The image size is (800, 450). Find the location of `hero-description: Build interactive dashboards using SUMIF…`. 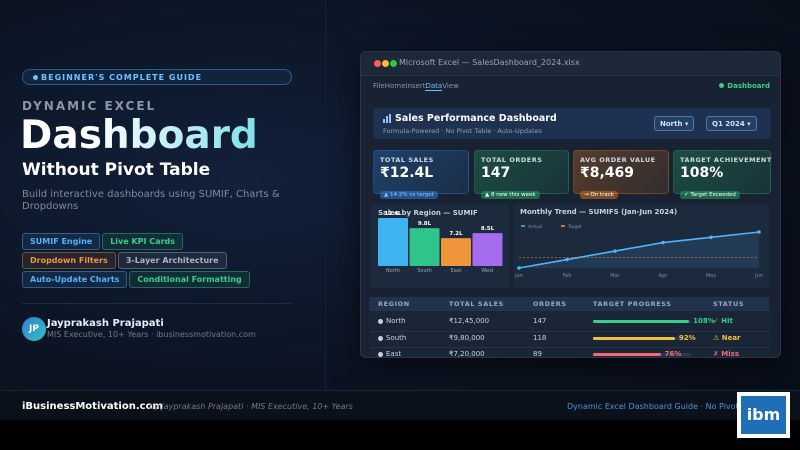

hero-description: Build interactive dashboards using SUMIF… is located at coordinates (151, 200).